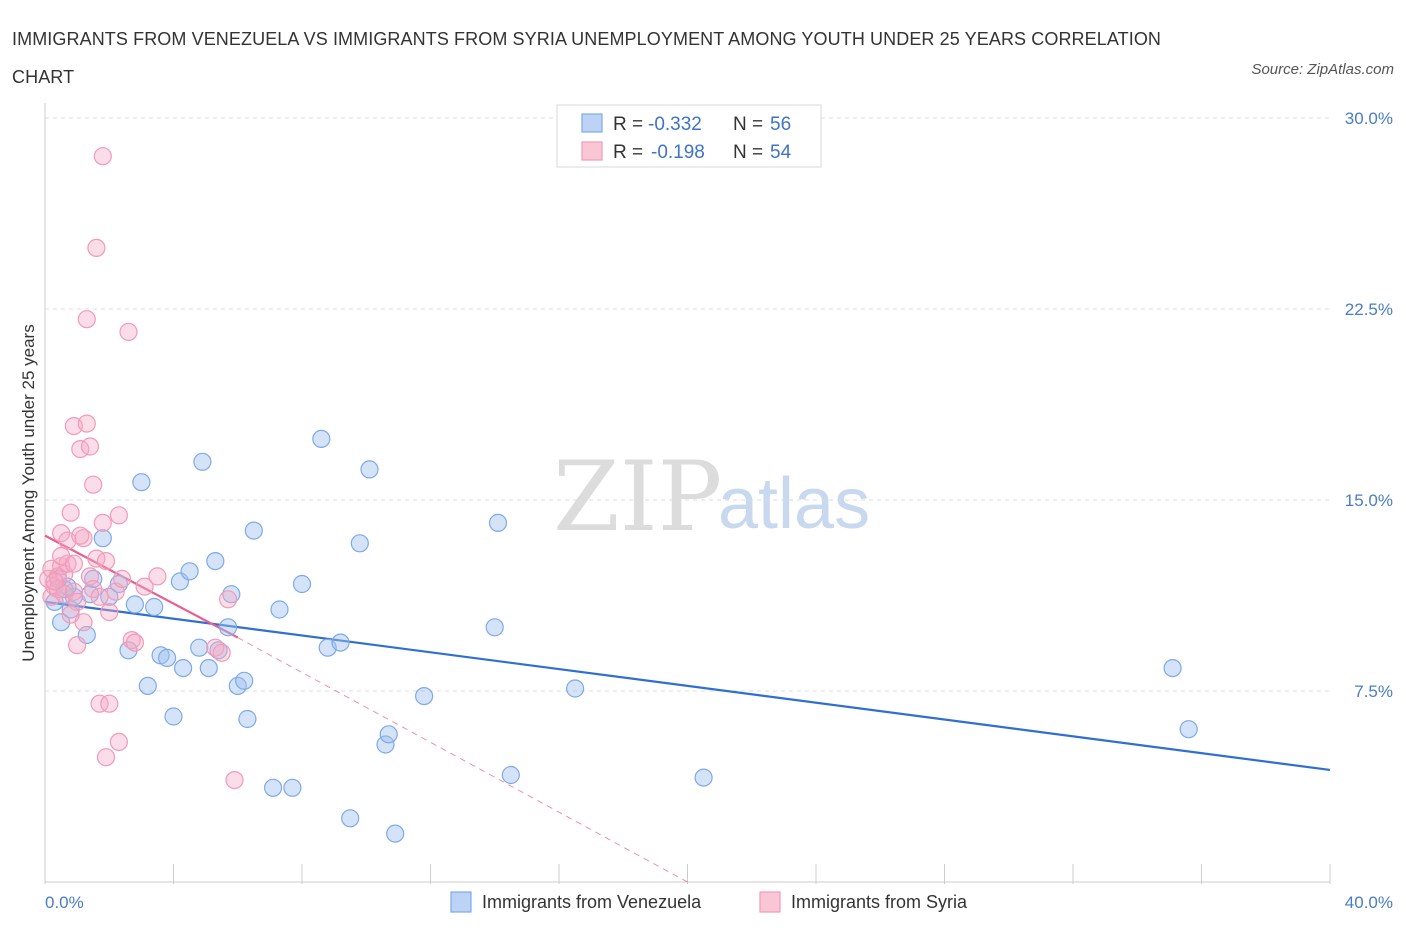  What do you see at coordinates (1322, 69) in the screenshot?
I see `chart-source: Source: ZipAtlas.com` at bounding box center [1322, 69].